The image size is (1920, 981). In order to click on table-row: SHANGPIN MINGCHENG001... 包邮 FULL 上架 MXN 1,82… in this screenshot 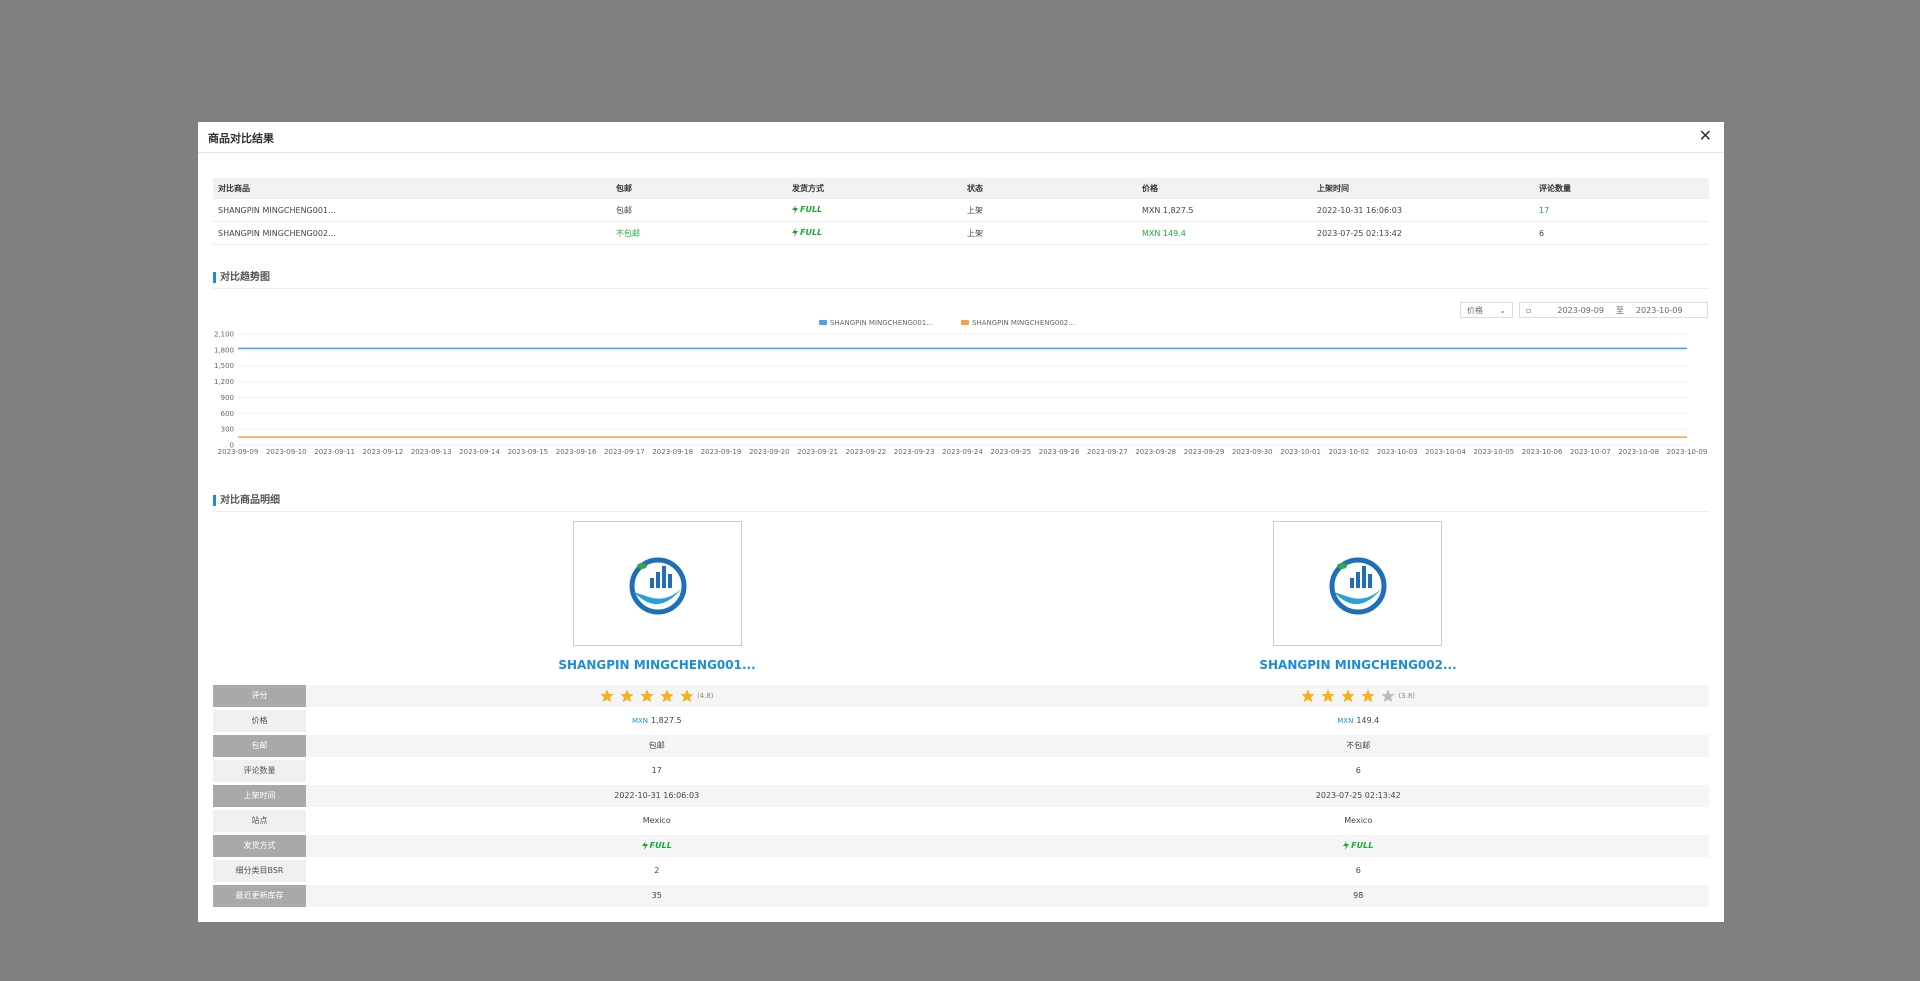, I will do `click(961, 210)`.